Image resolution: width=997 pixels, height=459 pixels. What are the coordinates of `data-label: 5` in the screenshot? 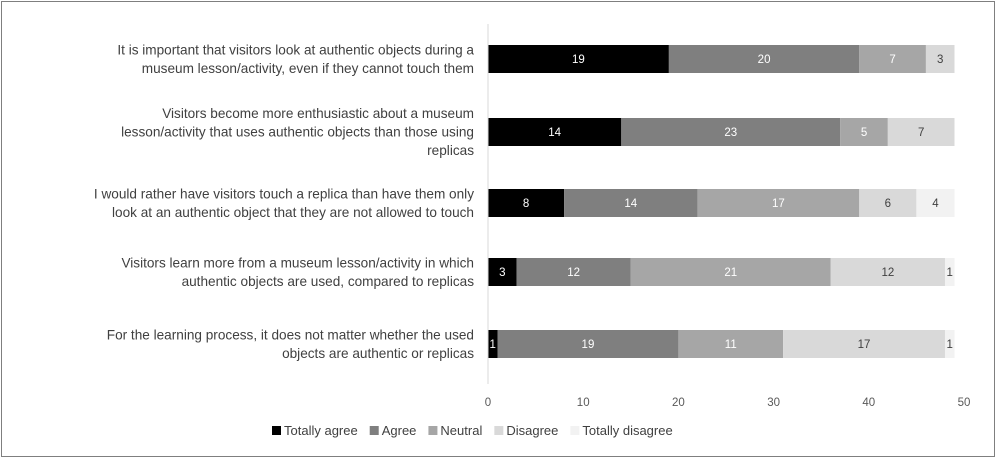 It's located at (864, 133).